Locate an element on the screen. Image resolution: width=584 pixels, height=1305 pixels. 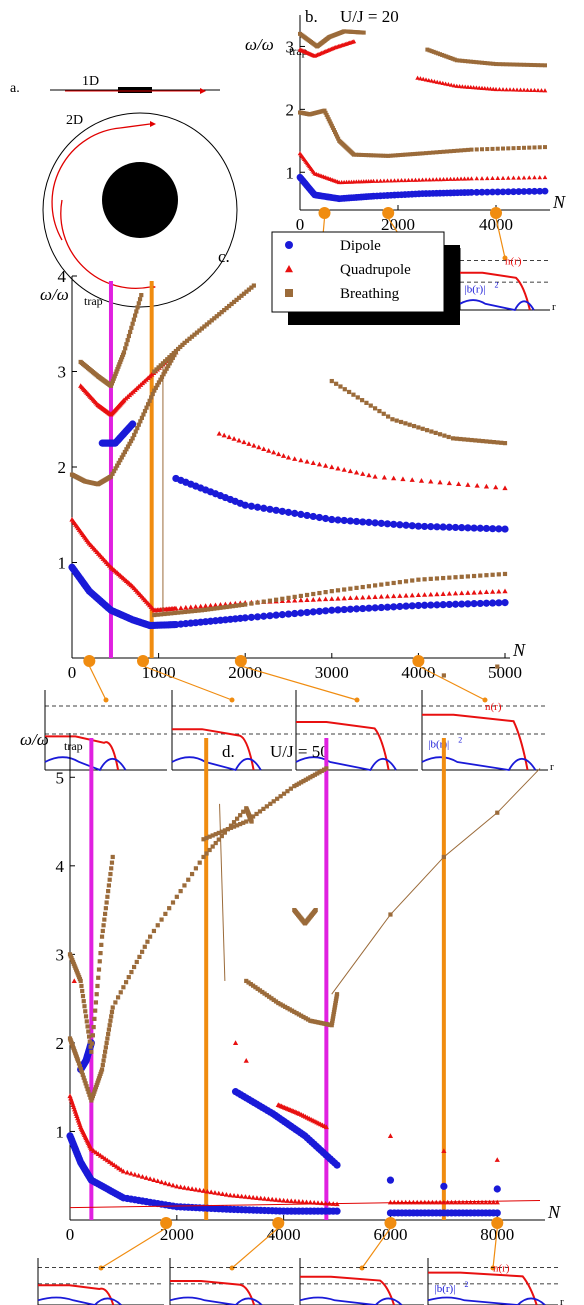
series-quadrupole_upper is located at coordinates (422, 66).